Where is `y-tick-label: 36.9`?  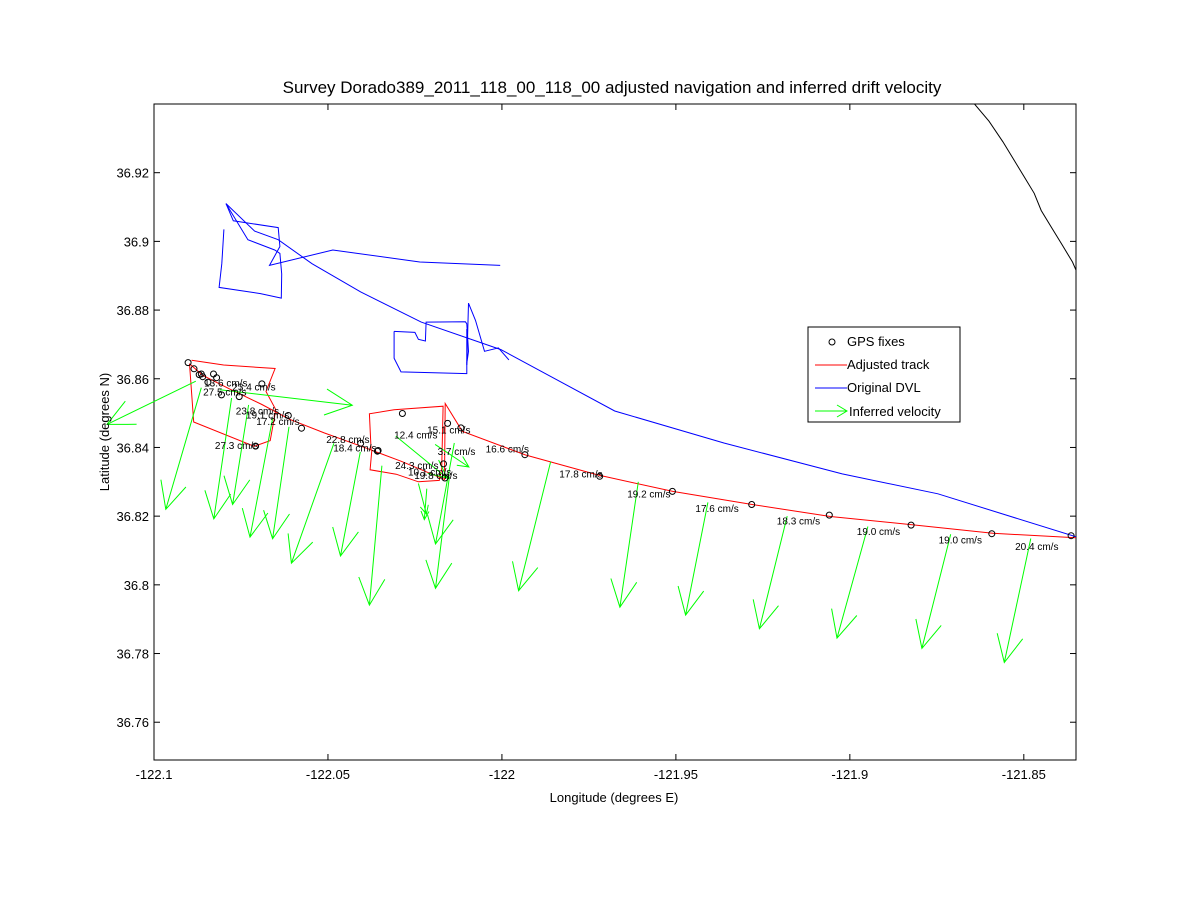 y-tick-label: 36.9 is located at coordinates (136, 241).